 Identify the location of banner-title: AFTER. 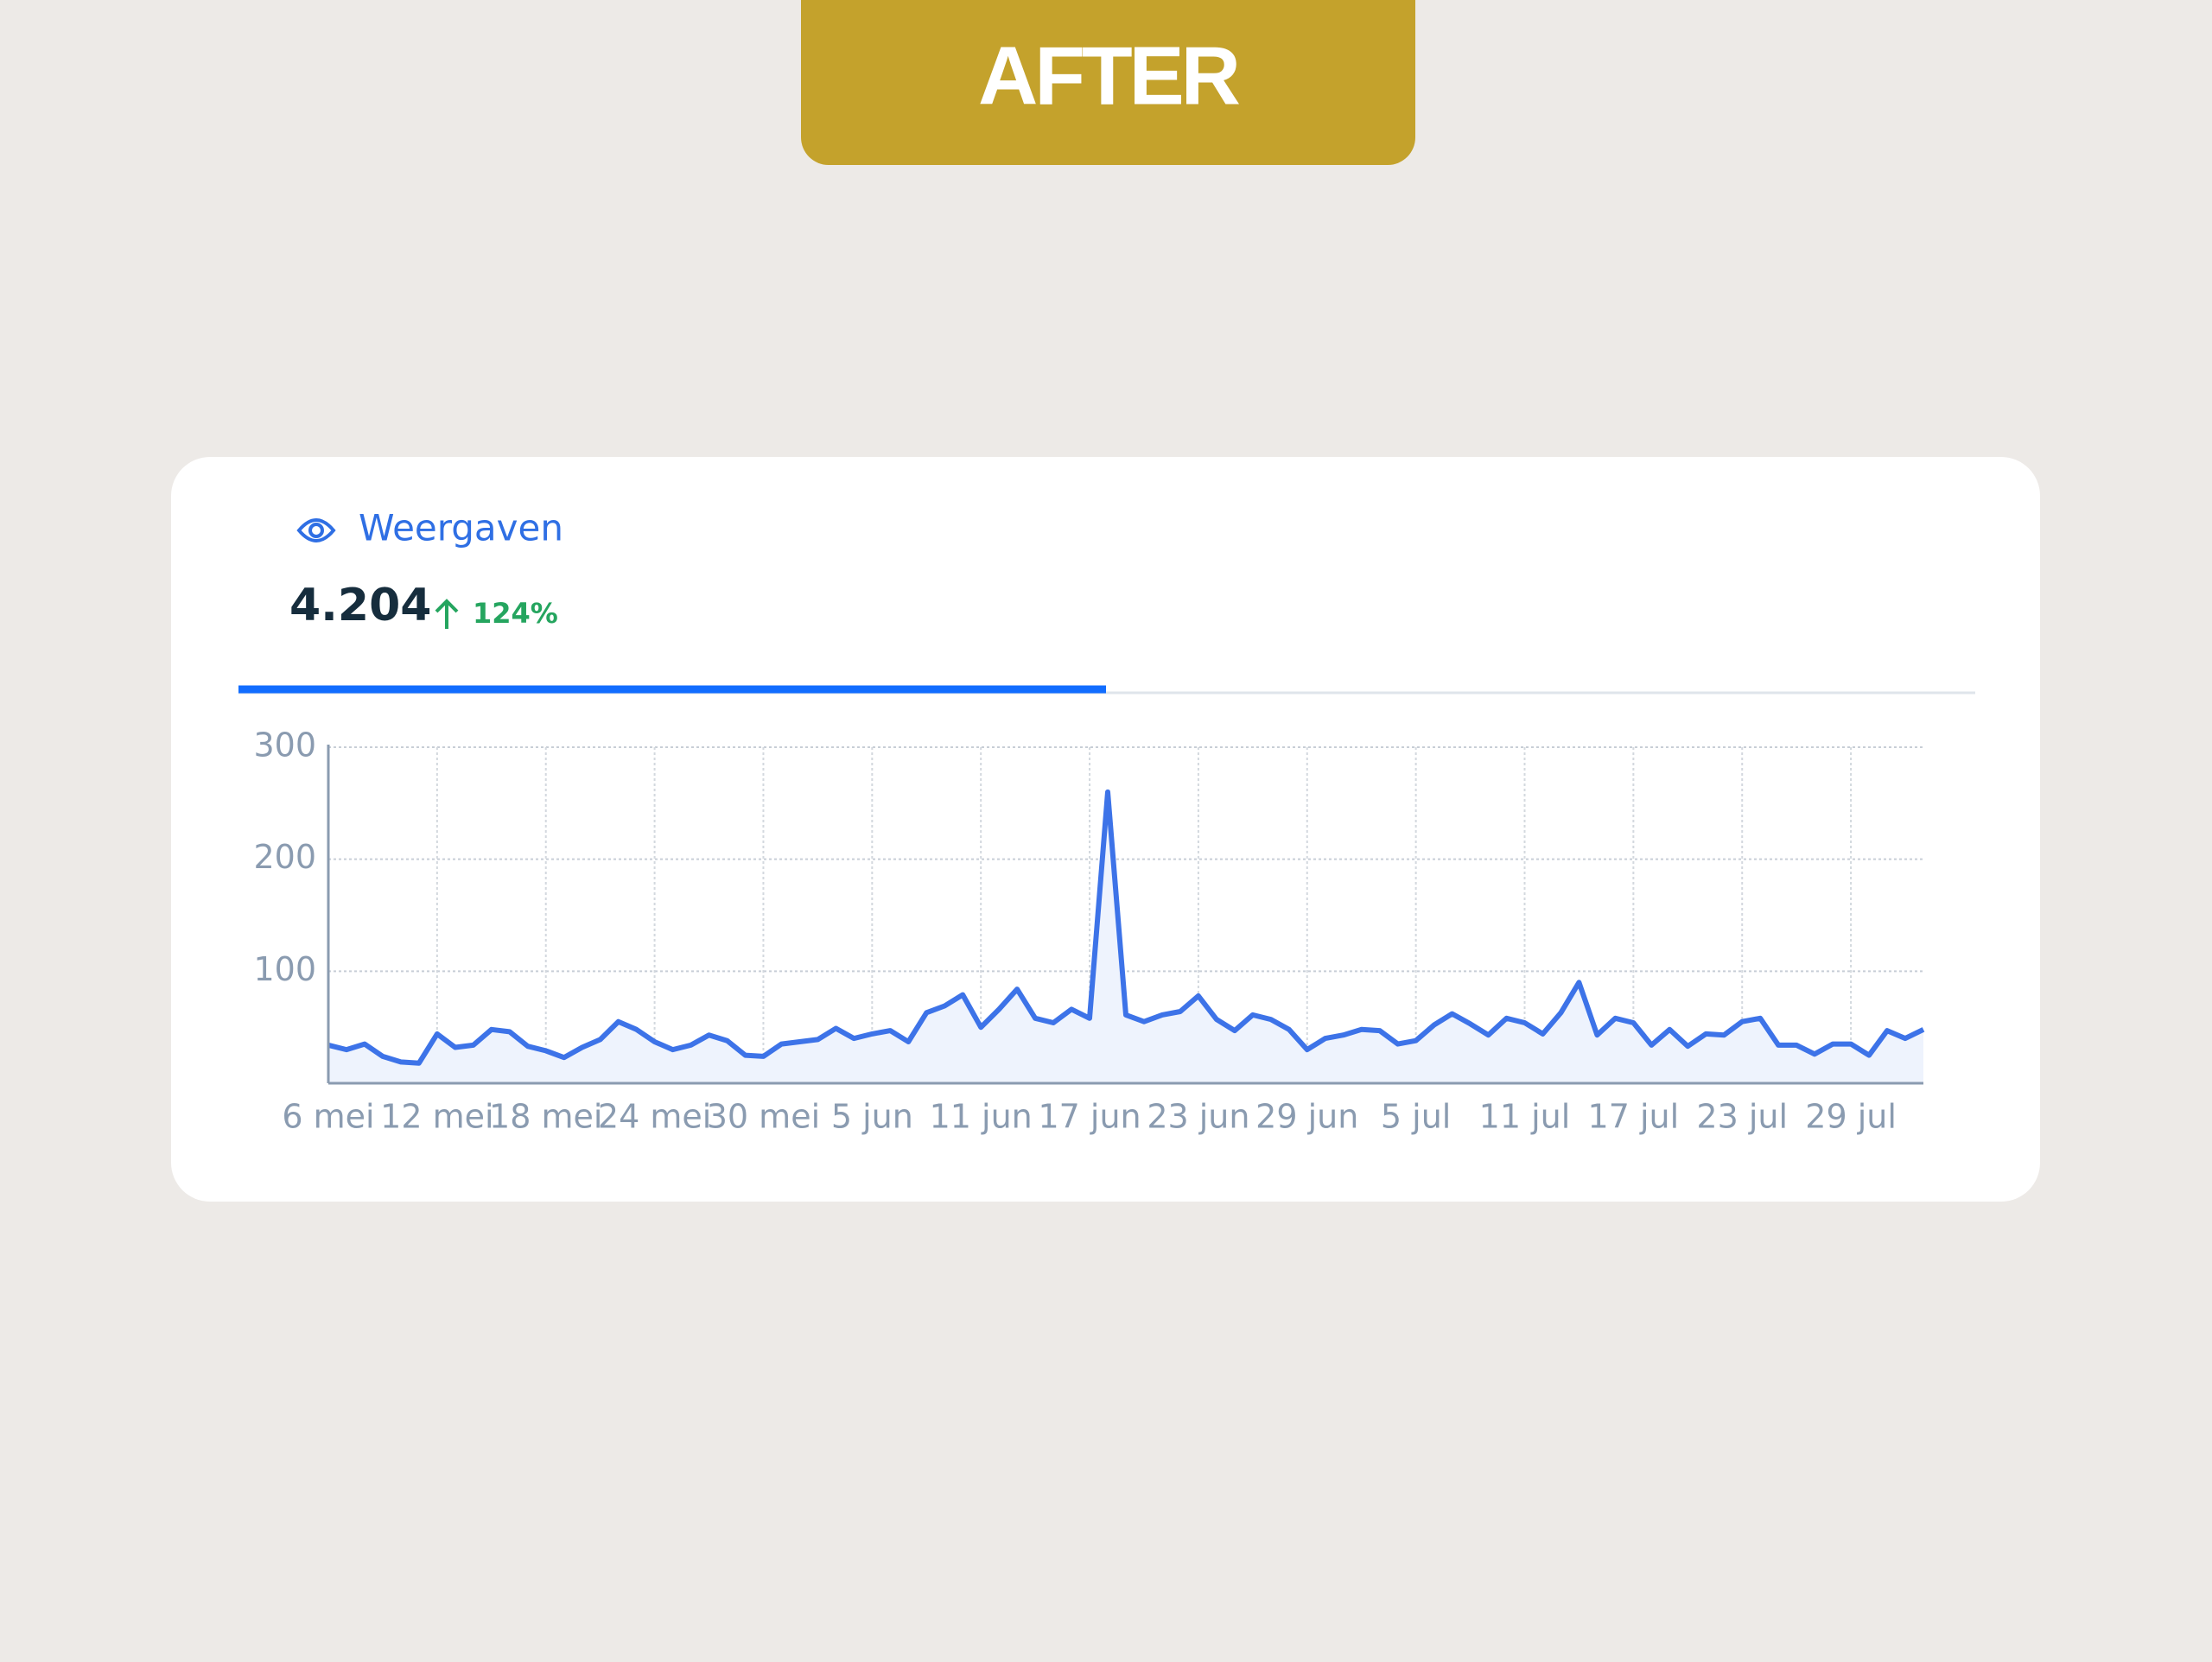
(1109, 75).